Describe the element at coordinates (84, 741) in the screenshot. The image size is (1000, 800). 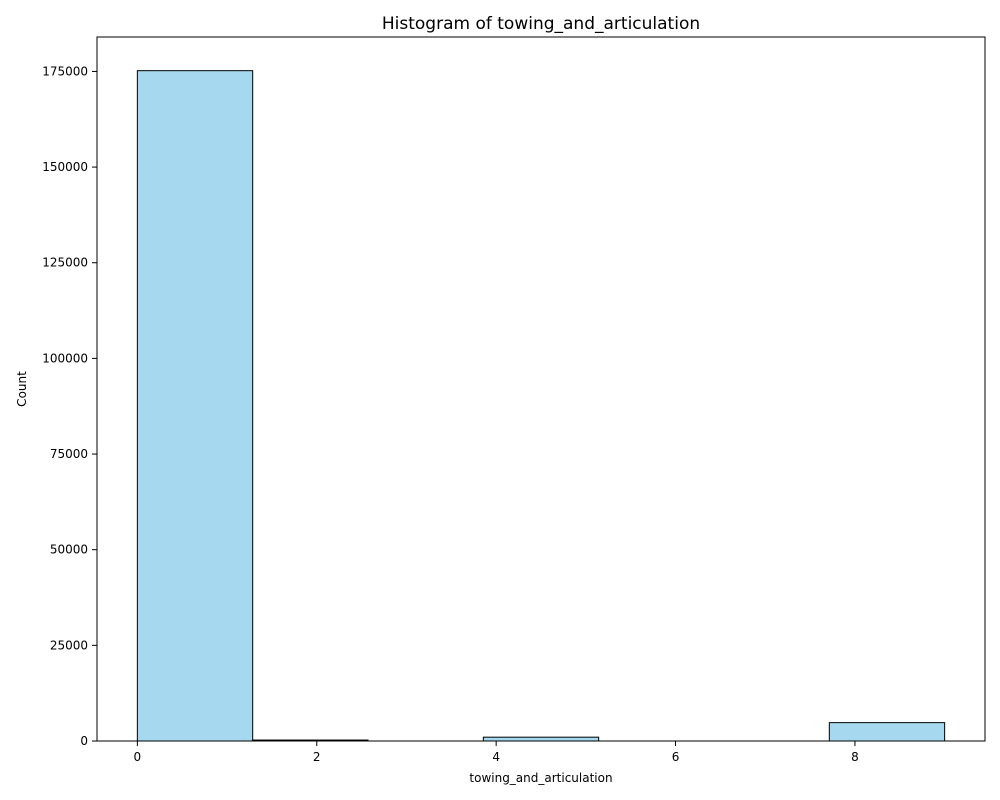
I see `y-tick-label: 0` at that location.